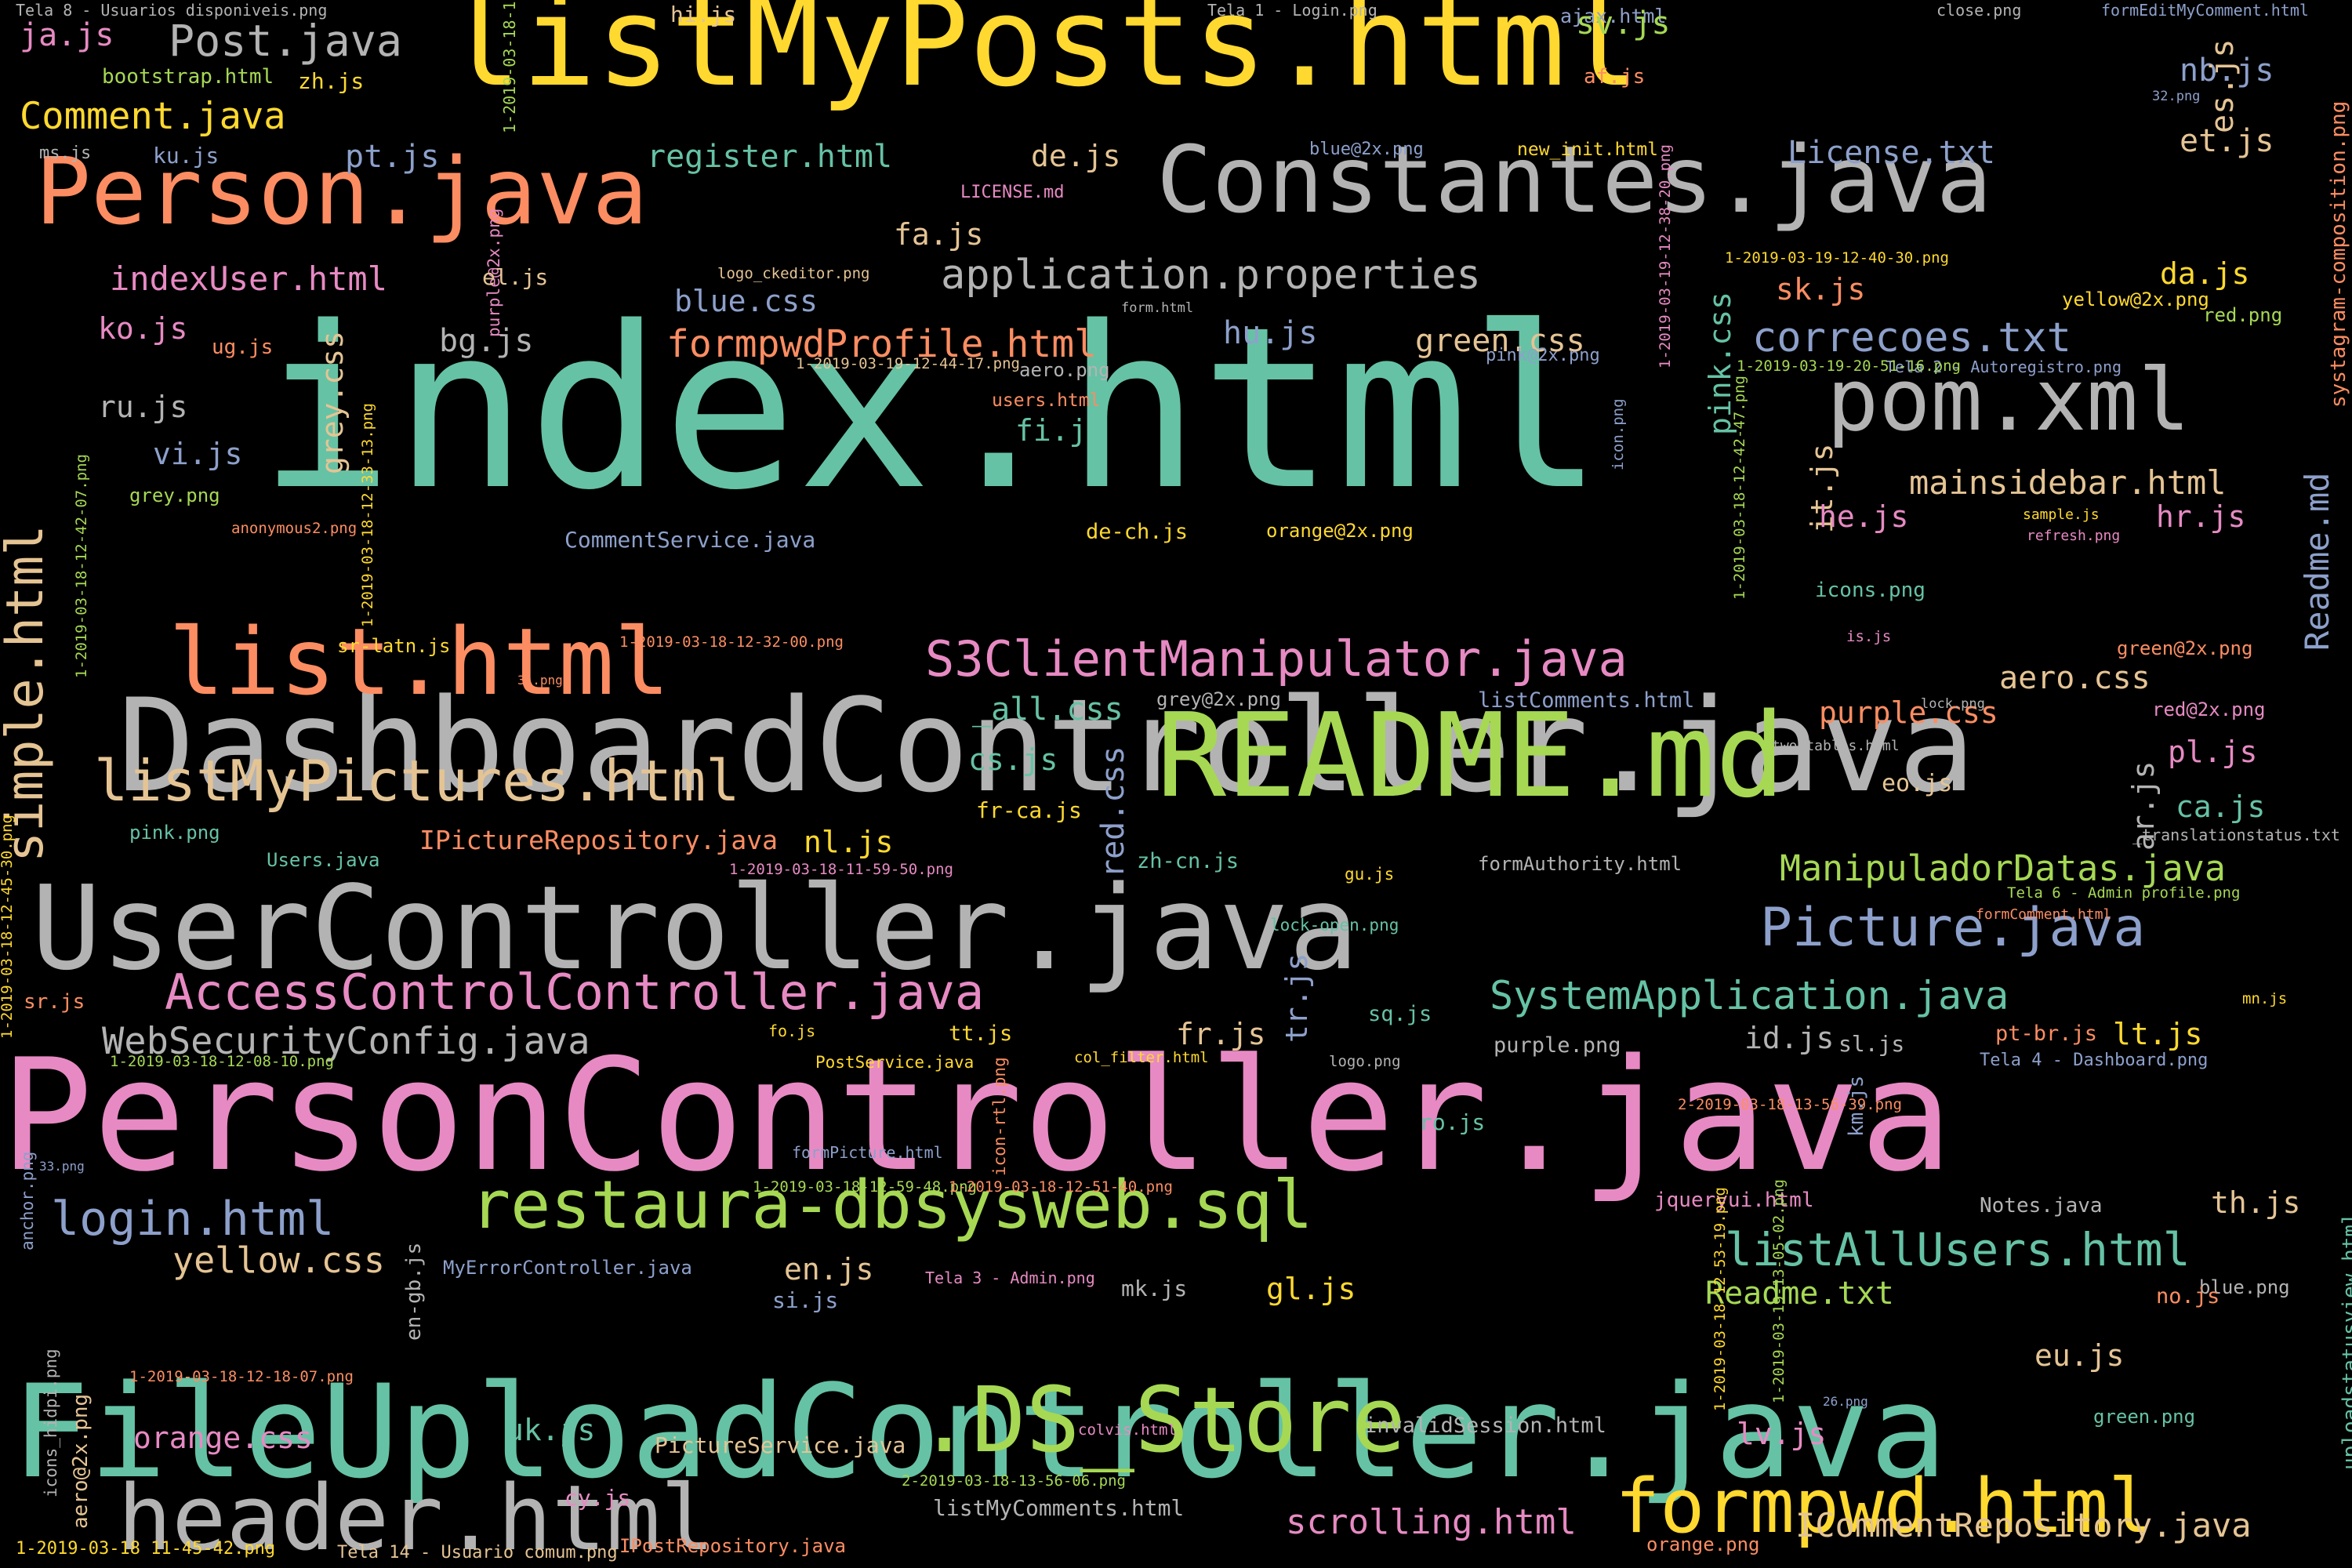 This screenshot has width=2352, height=1568. I want to click on word-screenshot-19: 2-2019-03-18-13-56-39.png, so click(1790, 1104).